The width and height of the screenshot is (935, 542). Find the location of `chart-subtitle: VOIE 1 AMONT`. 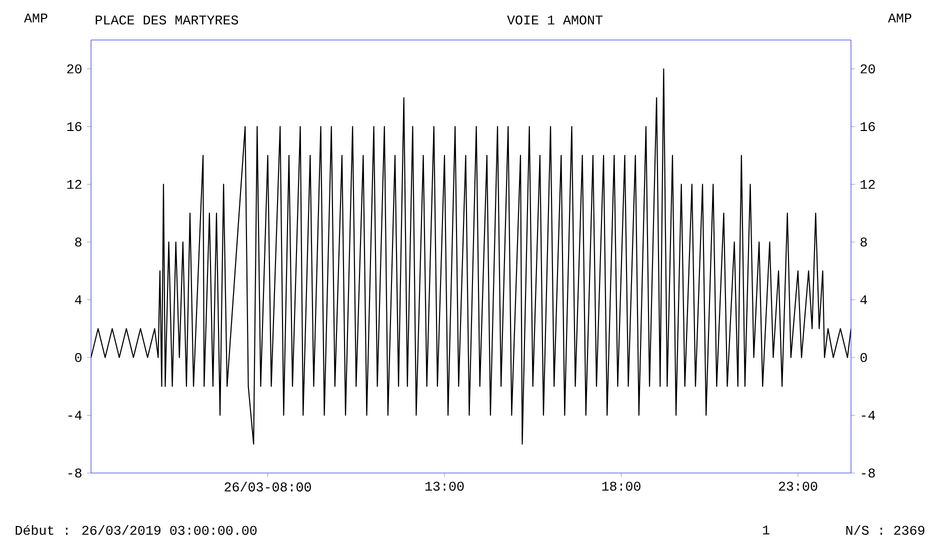

chart-subtitle: VOIE 1 AMONT is located at coordinates (554, 20).